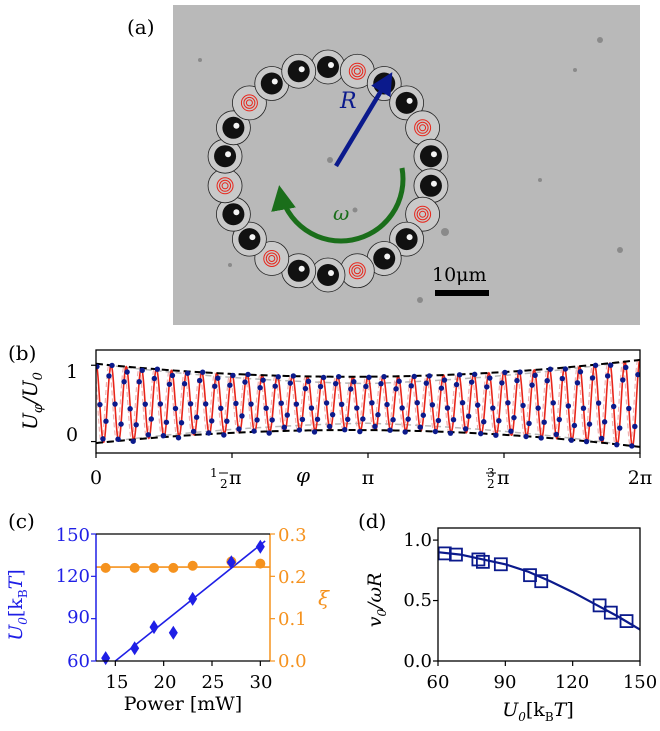 This screenshot has height=731, width=660. What do you see at coordinates (235, 478) in the screenshot?
I see `svg-text: π` at bounding box center [235, 478].